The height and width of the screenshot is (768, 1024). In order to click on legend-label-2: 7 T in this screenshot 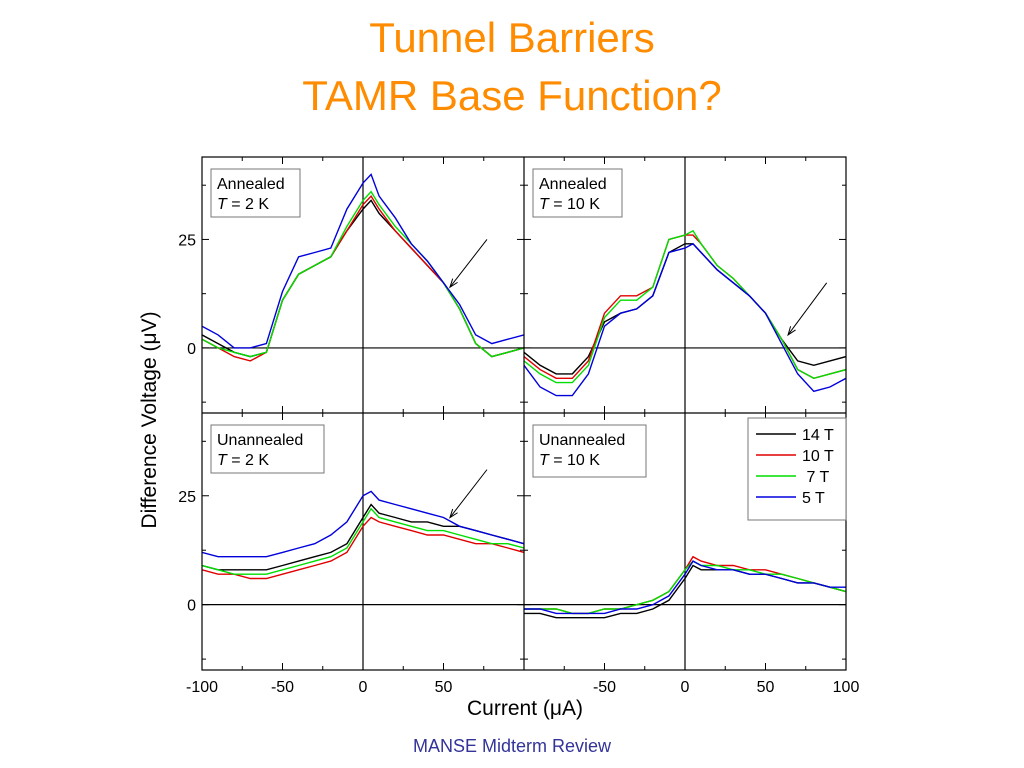, I will do `click(816, 477)`.